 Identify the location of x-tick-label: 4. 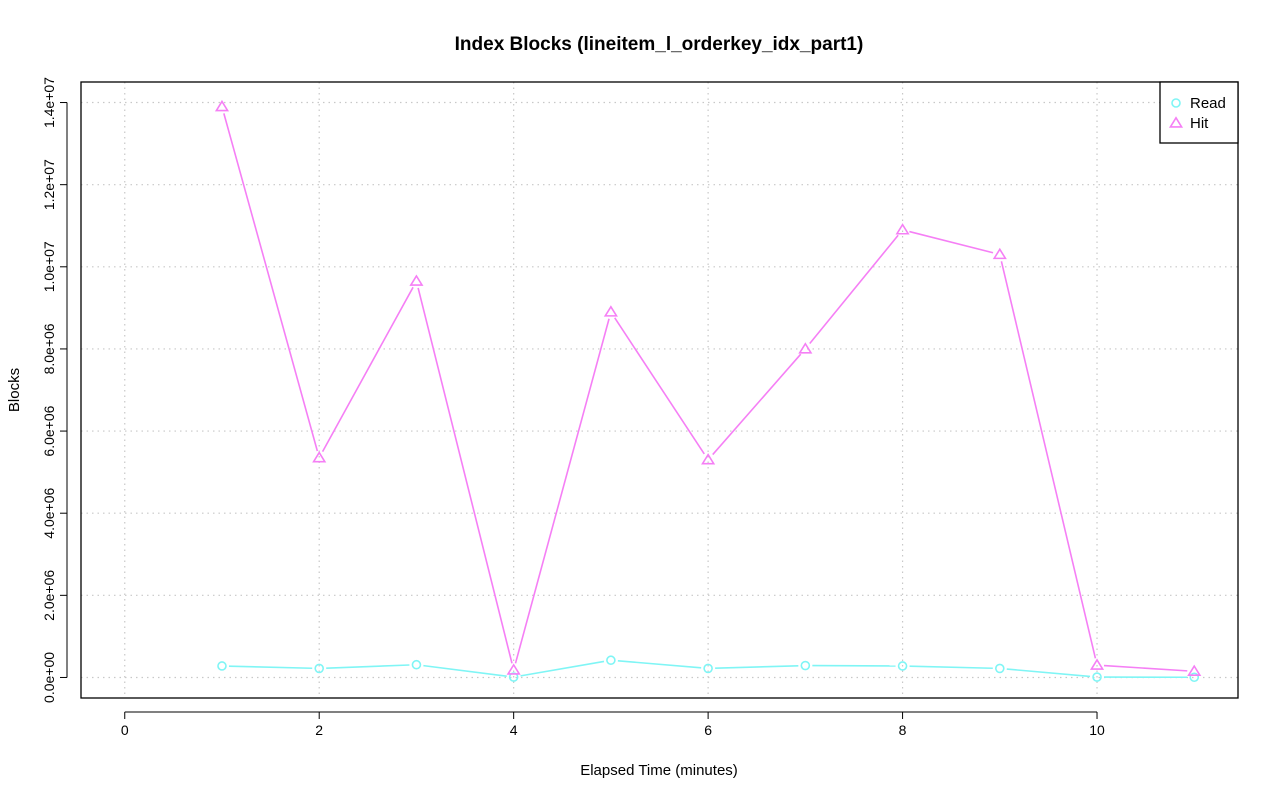
(514, 730).